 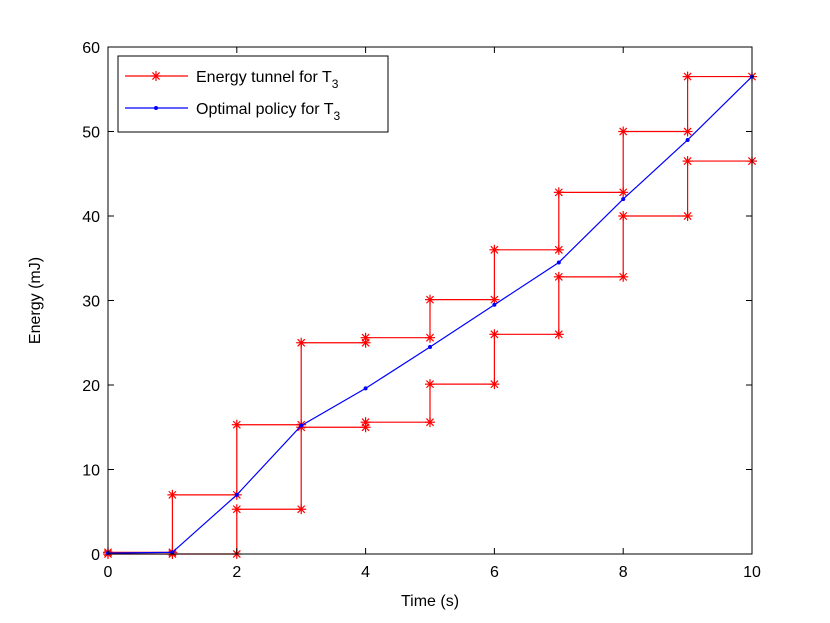 I want to click on legend-label-energy-tunnel: Energy tunnel for T3, so click(x=267, y=80).